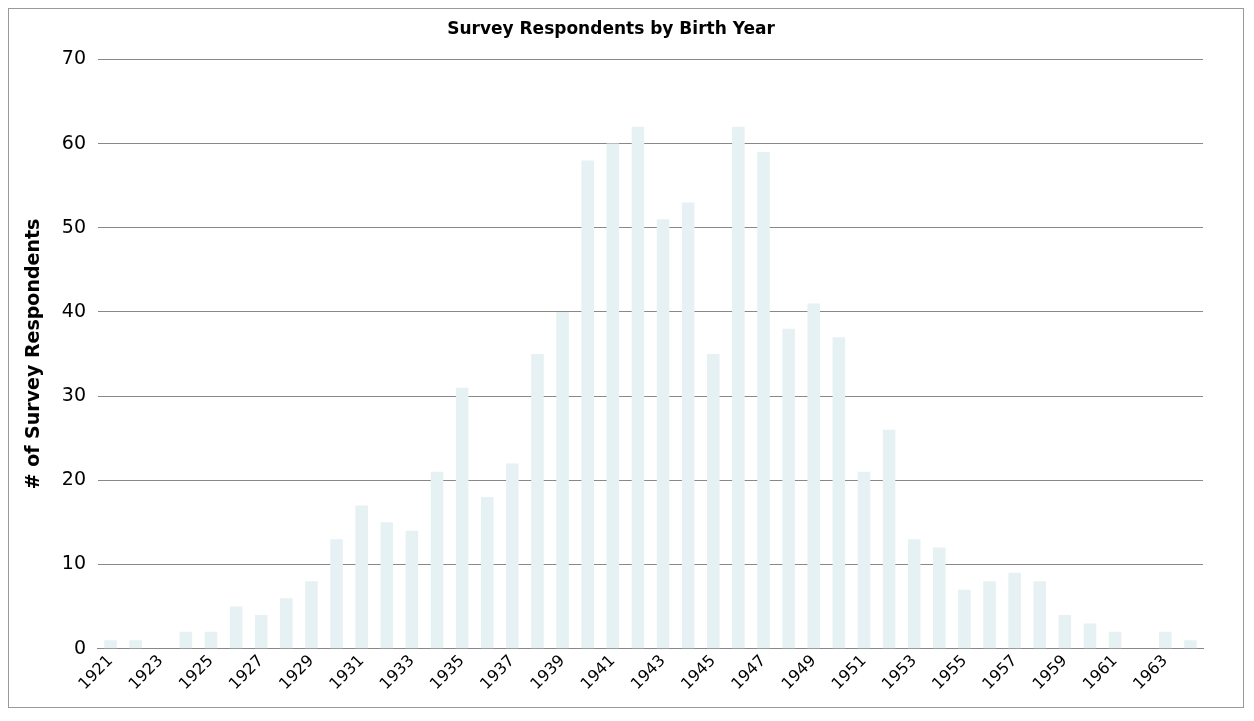 This screenshot has height=721, width=1254. What do you see at coordinates (73, 562) in the screenshot?
I see `y-tick-label: 10` at bounding box center [73, 562].